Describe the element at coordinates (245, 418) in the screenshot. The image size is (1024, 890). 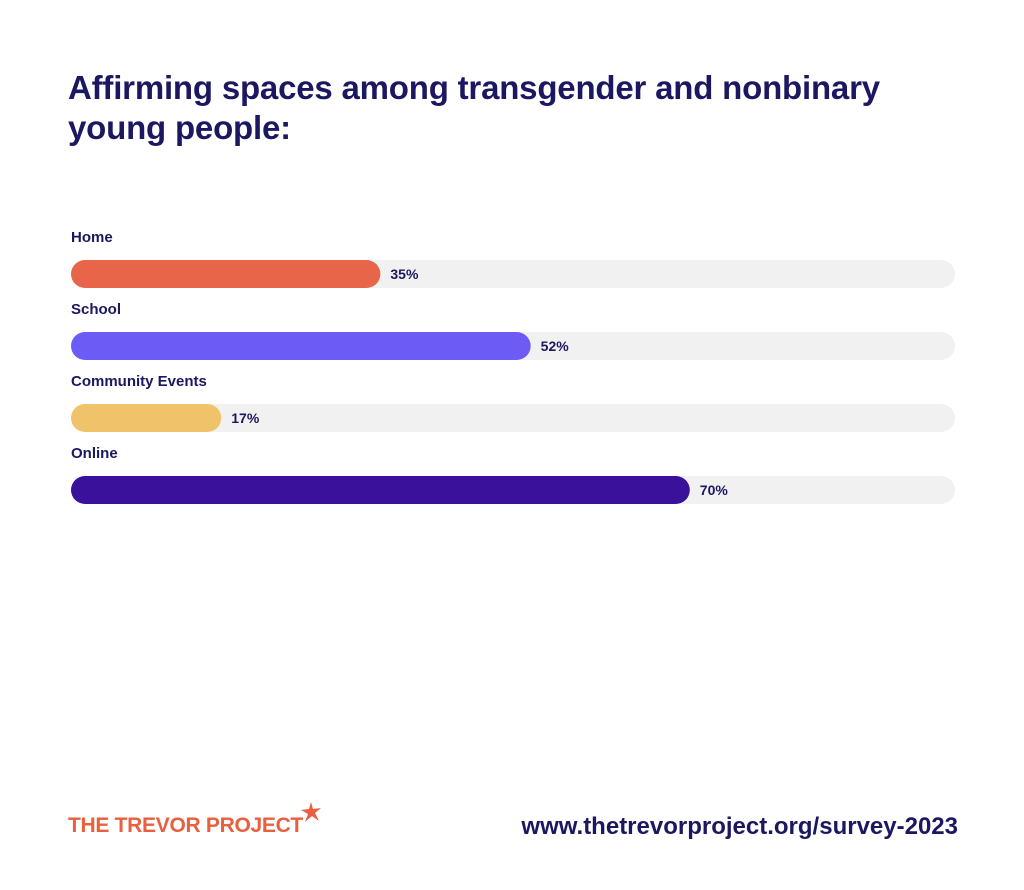
I see `value-label: 17%` at that location.